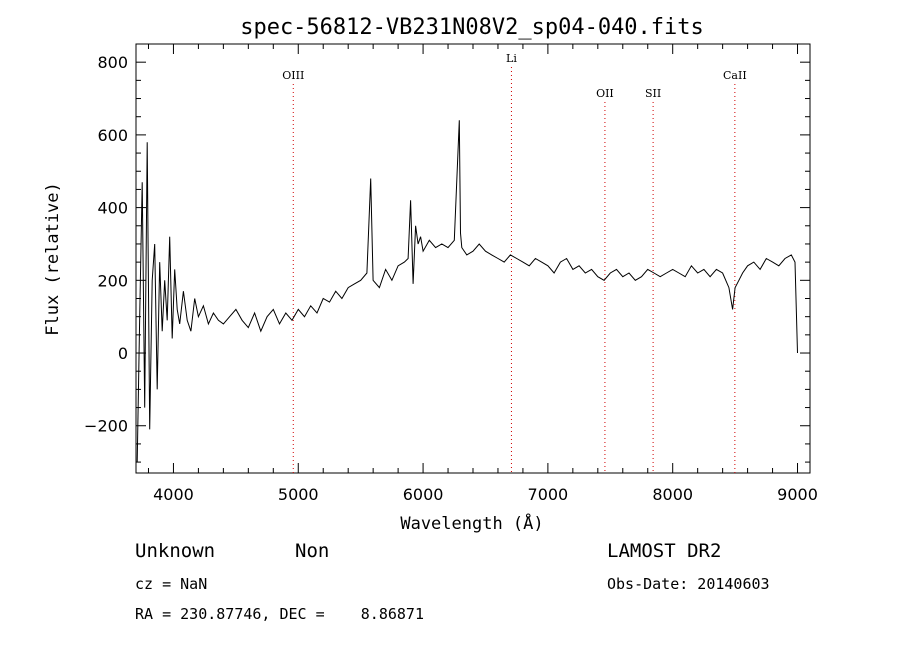  Describe the element at coordinates (112, 208) in the screenshot. I see `y-tick-label: 400` at that location.